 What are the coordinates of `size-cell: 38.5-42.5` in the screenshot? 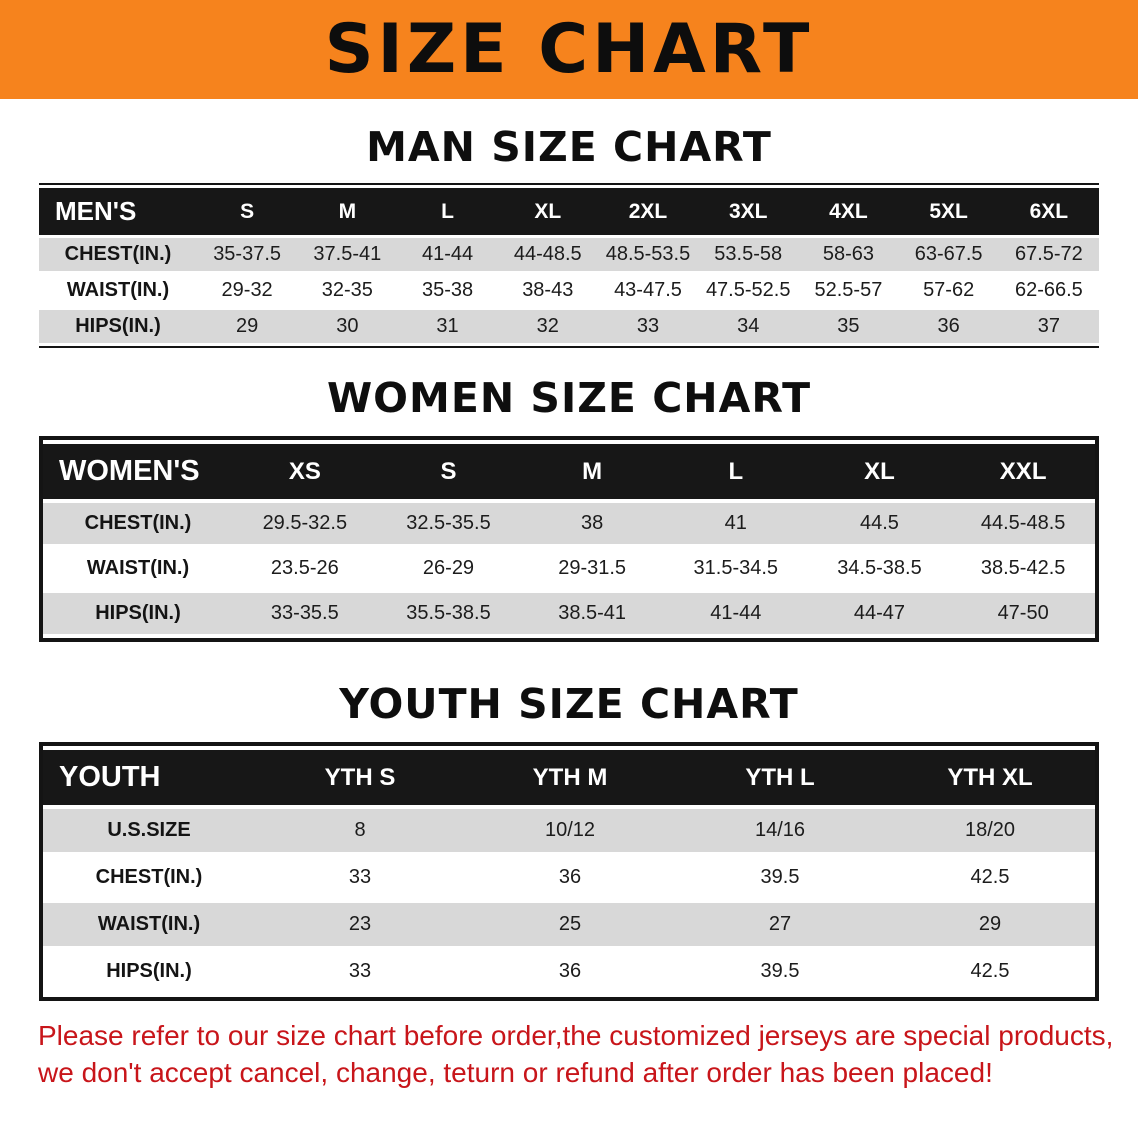 It's located at (1023, 568).